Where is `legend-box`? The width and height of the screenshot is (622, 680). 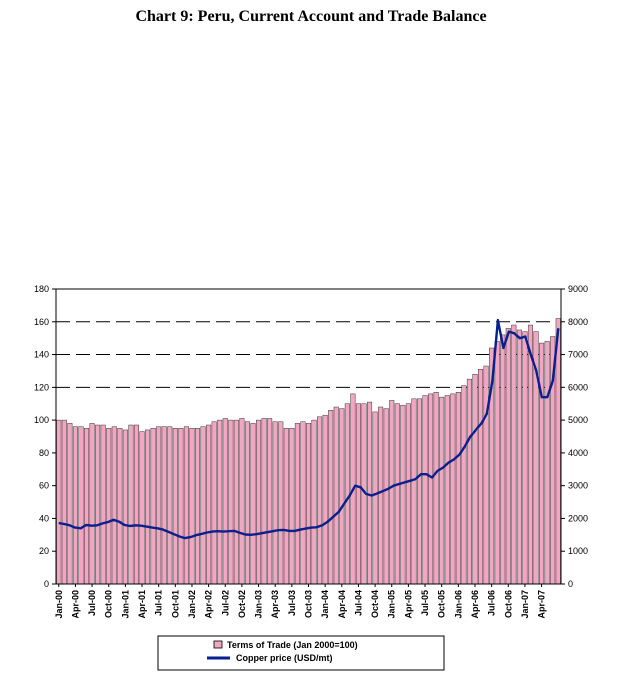
legend-box is located at coordinates (301, 653).